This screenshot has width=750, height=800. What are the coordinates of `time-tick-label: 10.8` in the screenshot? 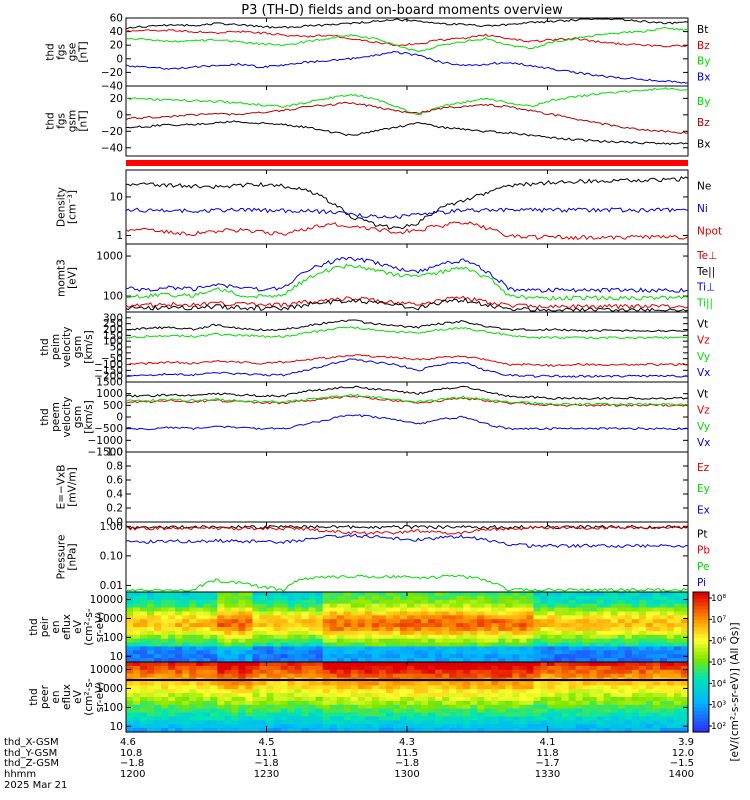 It's located at (131, 753).